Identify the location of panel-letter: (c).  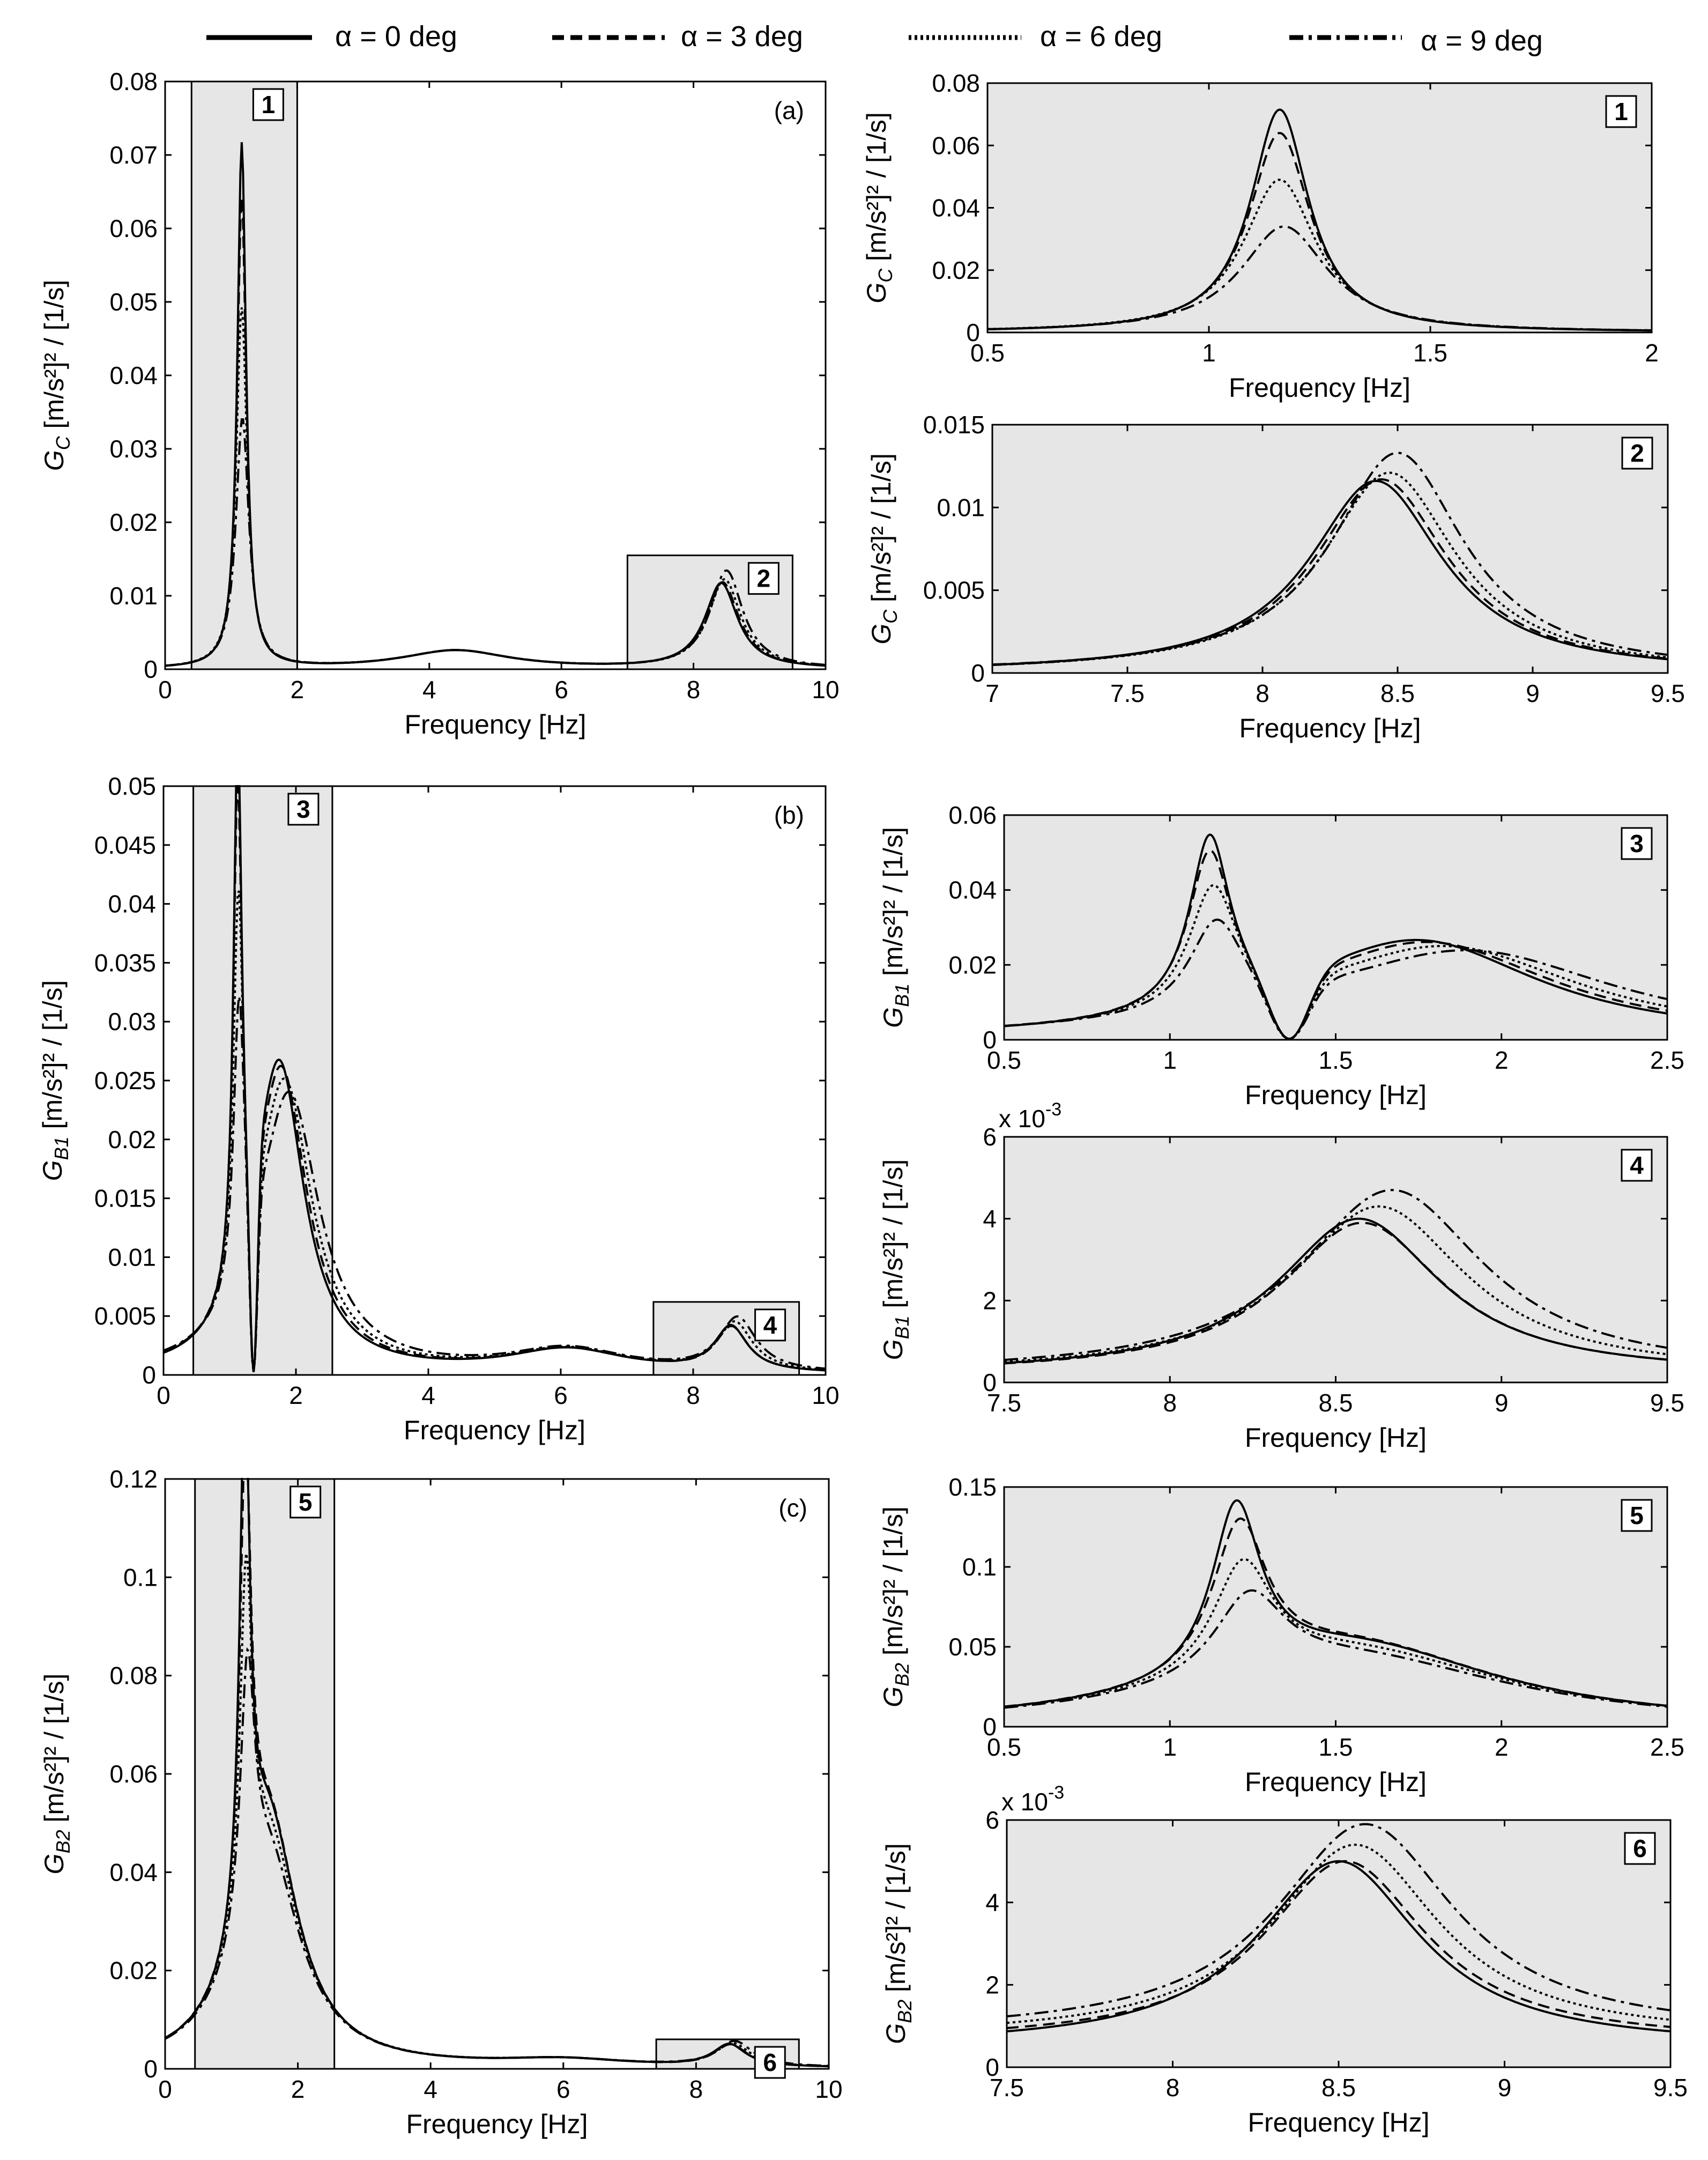
(792, 1508).